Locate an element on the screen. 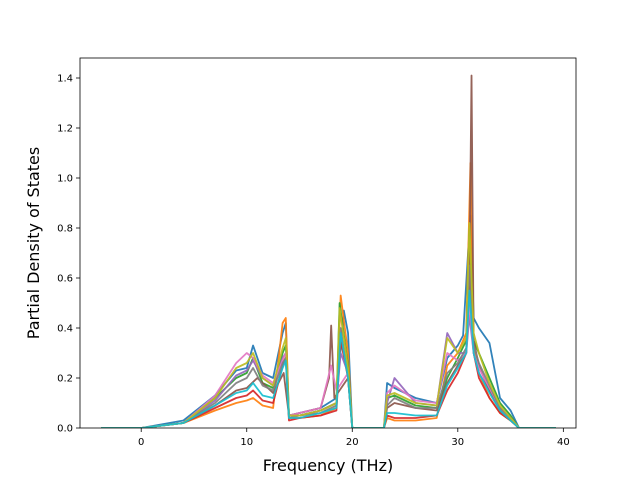 This screenshot has width=640, height=480. x-tick-label: 0 is located at coordinates (141, 442).